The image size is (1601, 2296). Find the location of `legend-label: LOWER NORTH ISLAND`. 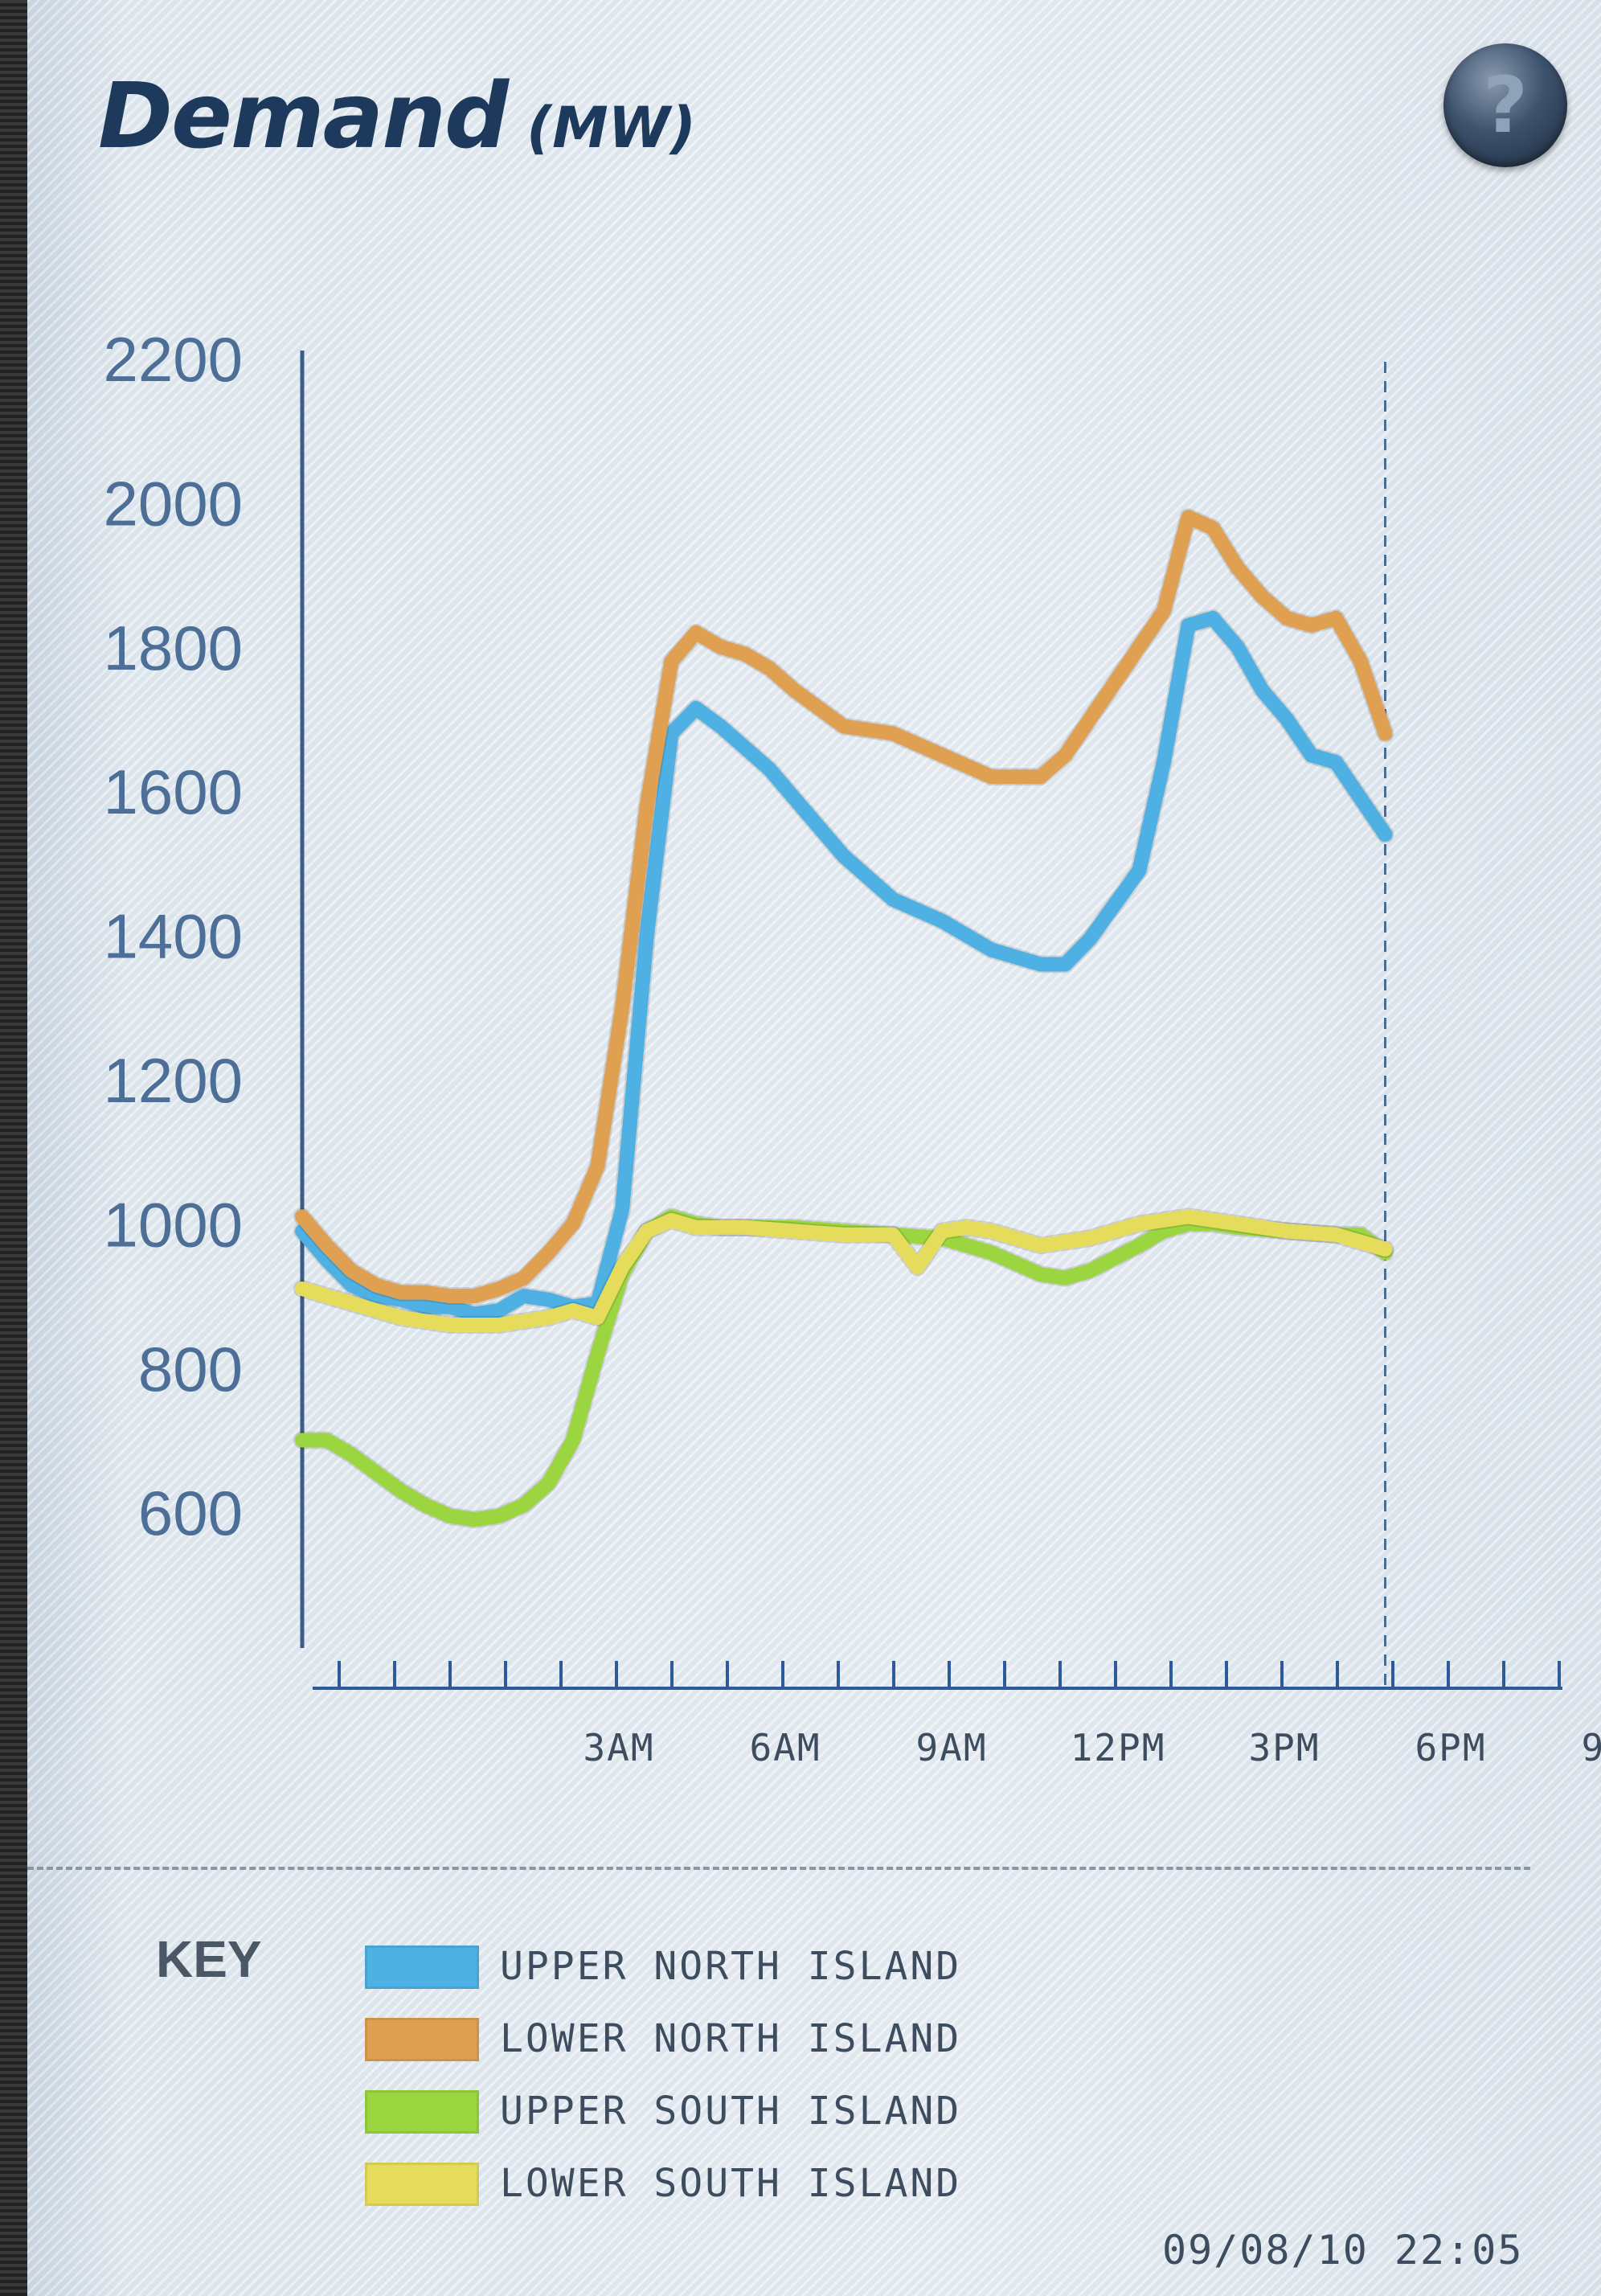

legend-label: LOWER NORTH ISLAND is located at coordinates (731, 2038).